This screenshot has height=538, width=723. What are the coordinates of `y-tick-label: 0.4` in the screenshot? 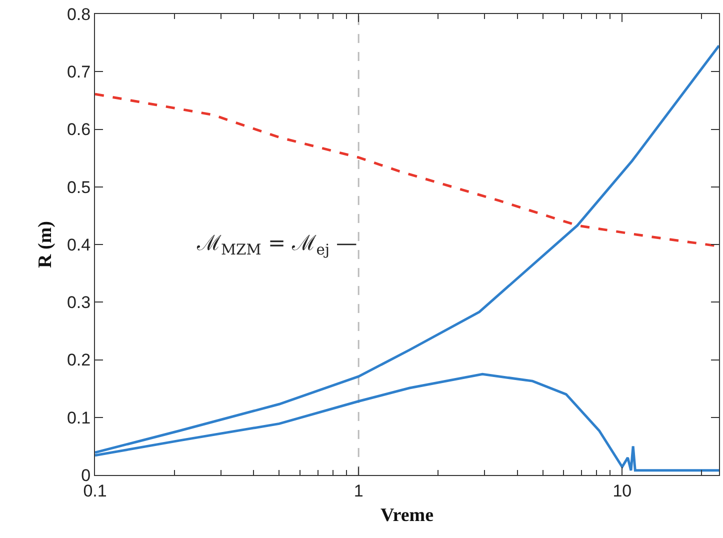 It's located at (78, 244).